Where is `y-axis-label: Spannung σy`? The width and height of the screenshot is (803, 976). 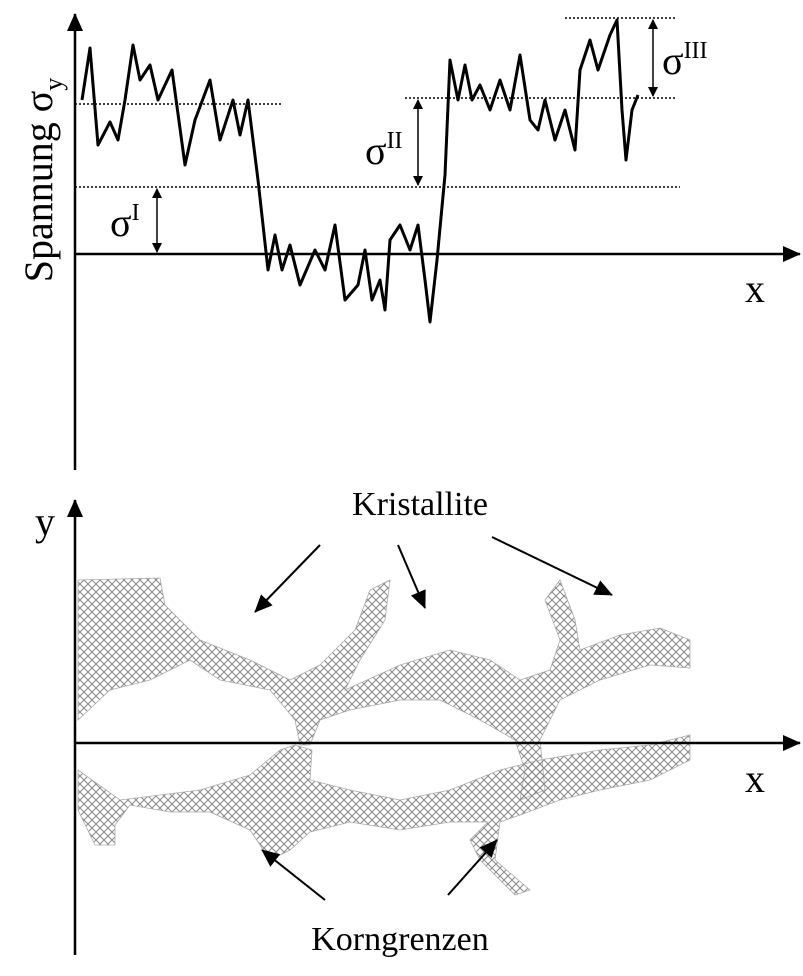
y-axis-label: Spannung σy is located at coordinates (42, 180).